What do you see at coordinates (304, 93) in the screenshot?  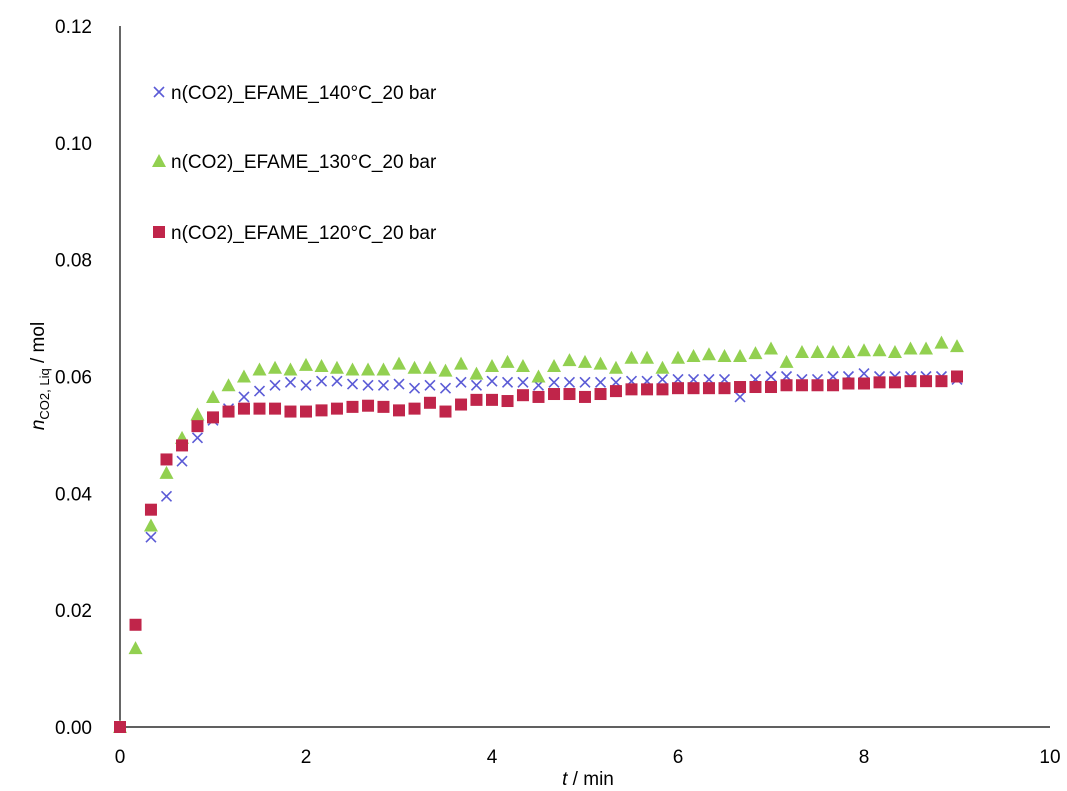 I see `legend-label-140: n(CO2)_EFAME_140°C_20 bar` at bounding box center [304, 93].